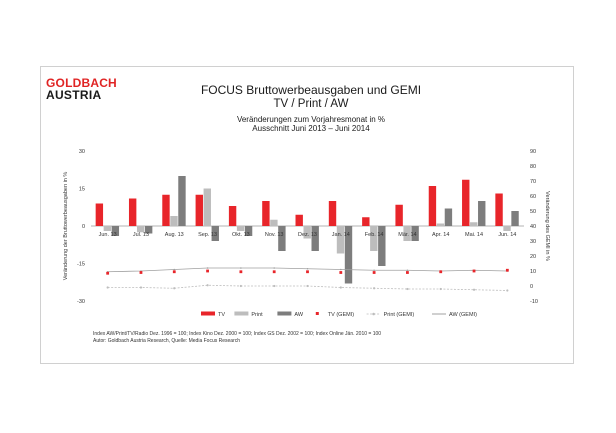 The image size is (616, 433). I want to click on legend-label: Print, so click(257, 315).